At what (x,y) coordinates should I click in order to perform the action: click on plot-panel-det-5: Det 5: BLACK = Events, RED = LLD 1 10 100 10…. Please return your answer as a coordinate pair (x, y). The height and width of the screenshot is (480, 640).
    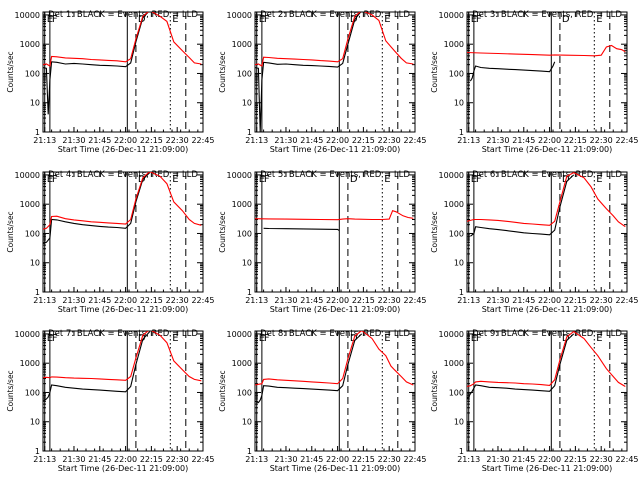
    Looking at the image, I should click on (322, 242).